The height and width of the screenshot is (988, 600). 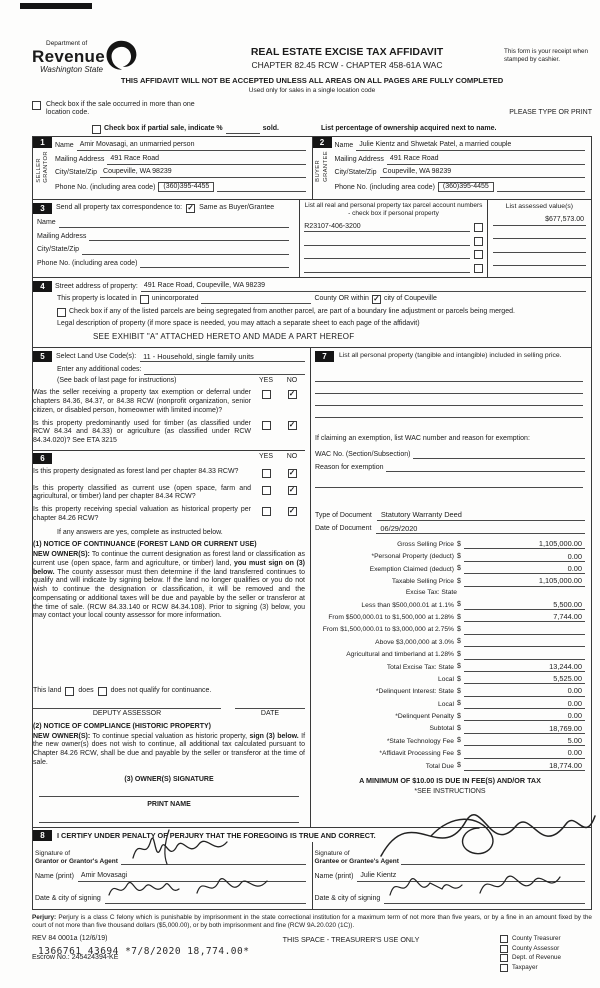 I want to click on grantee-side-label: GRANTEE, so click(x=325, y=166).